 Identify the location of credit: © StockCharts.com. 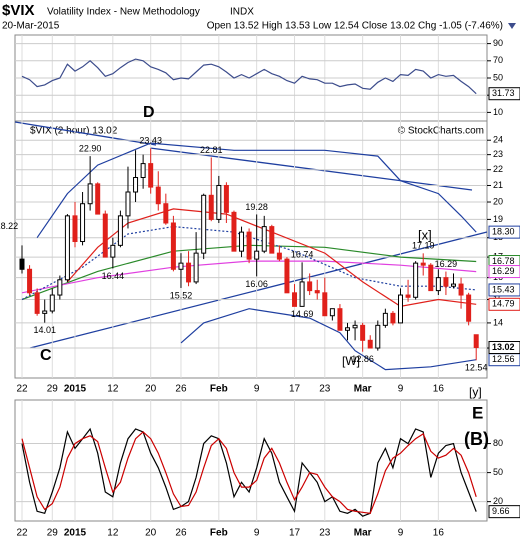
(441, 131).